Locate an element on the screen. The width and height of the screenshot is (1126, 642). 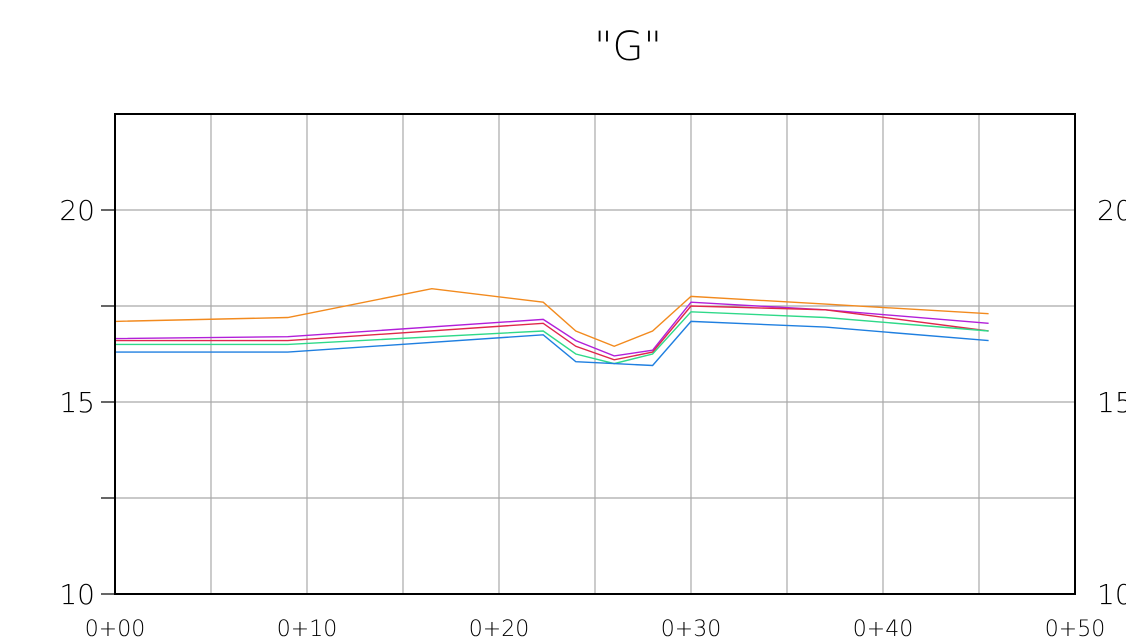
chart-title: "G" is located at coordinates (628, 47).